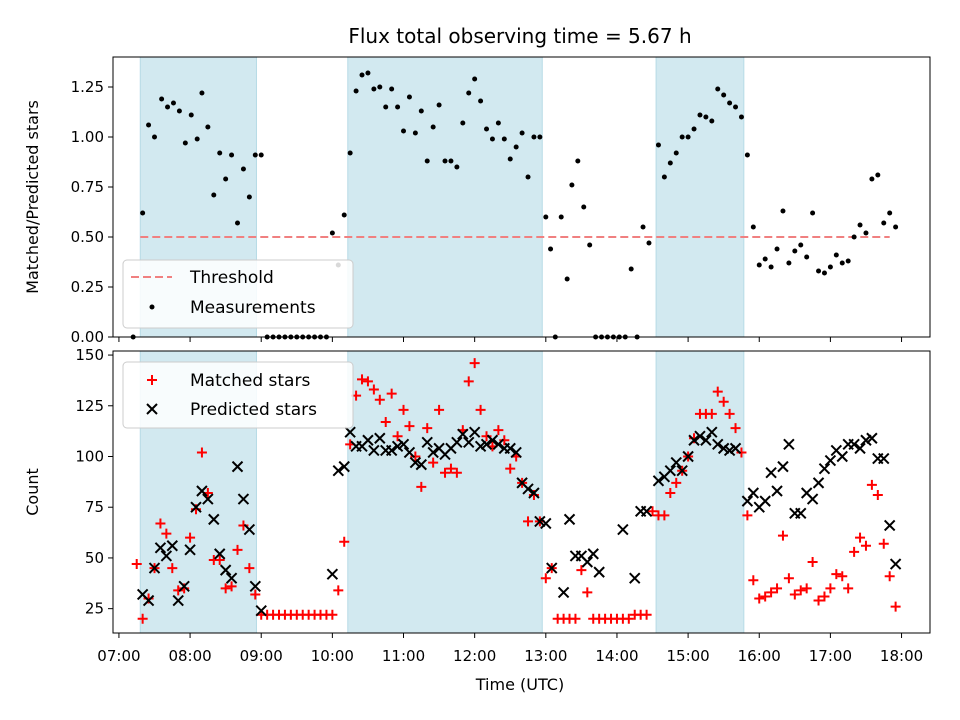  I want to click on x-tick-label: 12:00, so click(474, 656).